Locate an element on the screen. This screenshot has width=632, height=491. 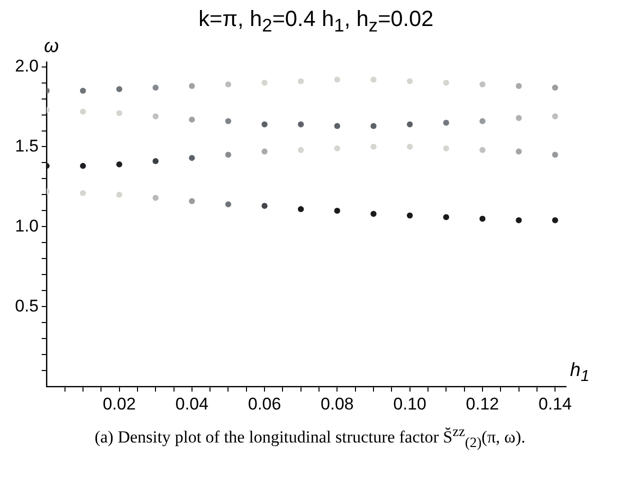
x-tick-label: 0.10 is located at coordinates (409, 404).